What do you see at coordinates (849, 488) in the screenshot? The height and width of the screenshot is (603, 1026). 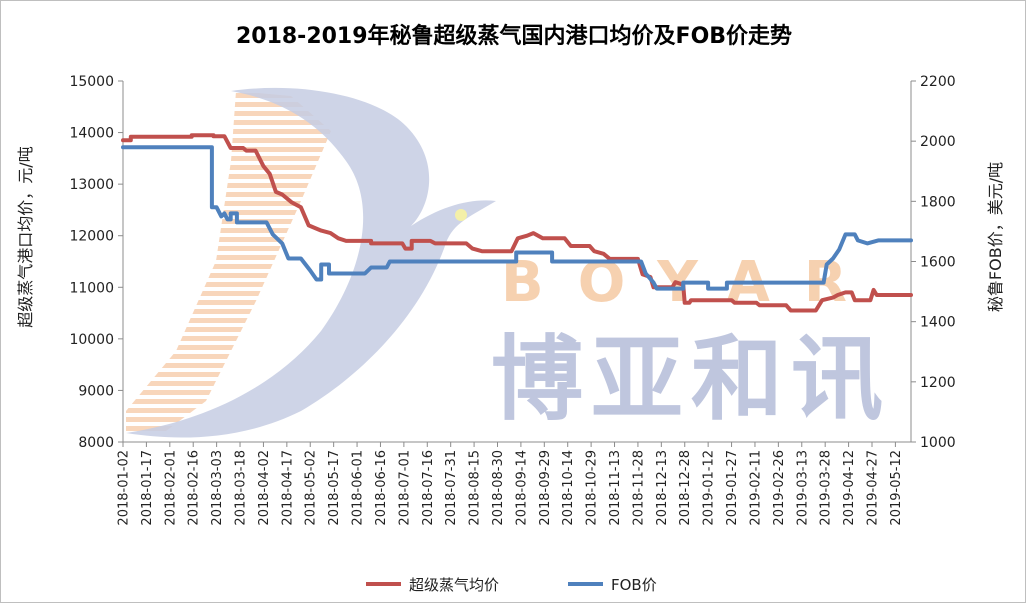 I see `x-tick-label: 2019-04-12` at bounding box center [849, 488].